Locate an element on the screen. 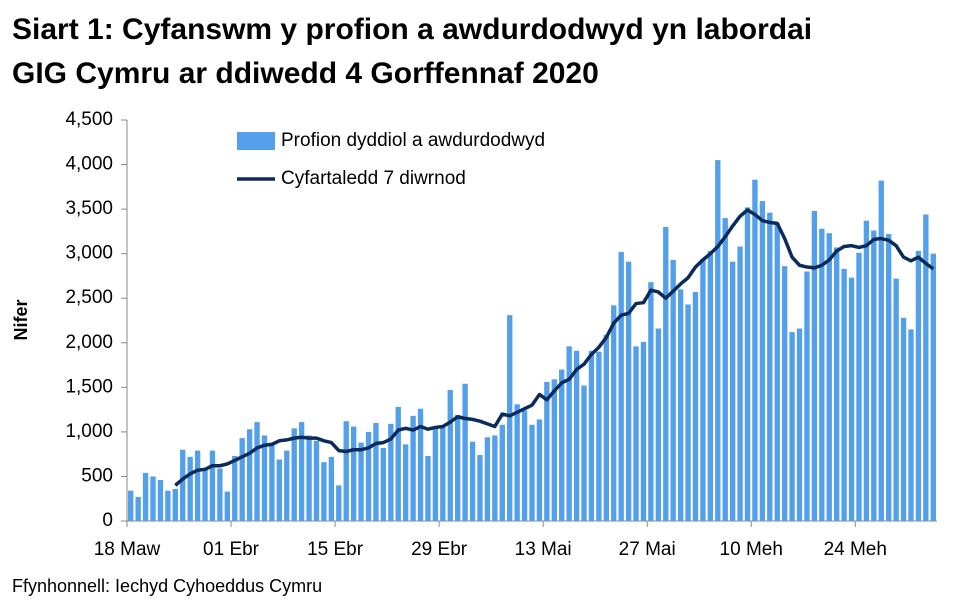 The height and width of the screenshot is (610, 954). y-tick-label: 3,000 is located at coordinates (89, 253).